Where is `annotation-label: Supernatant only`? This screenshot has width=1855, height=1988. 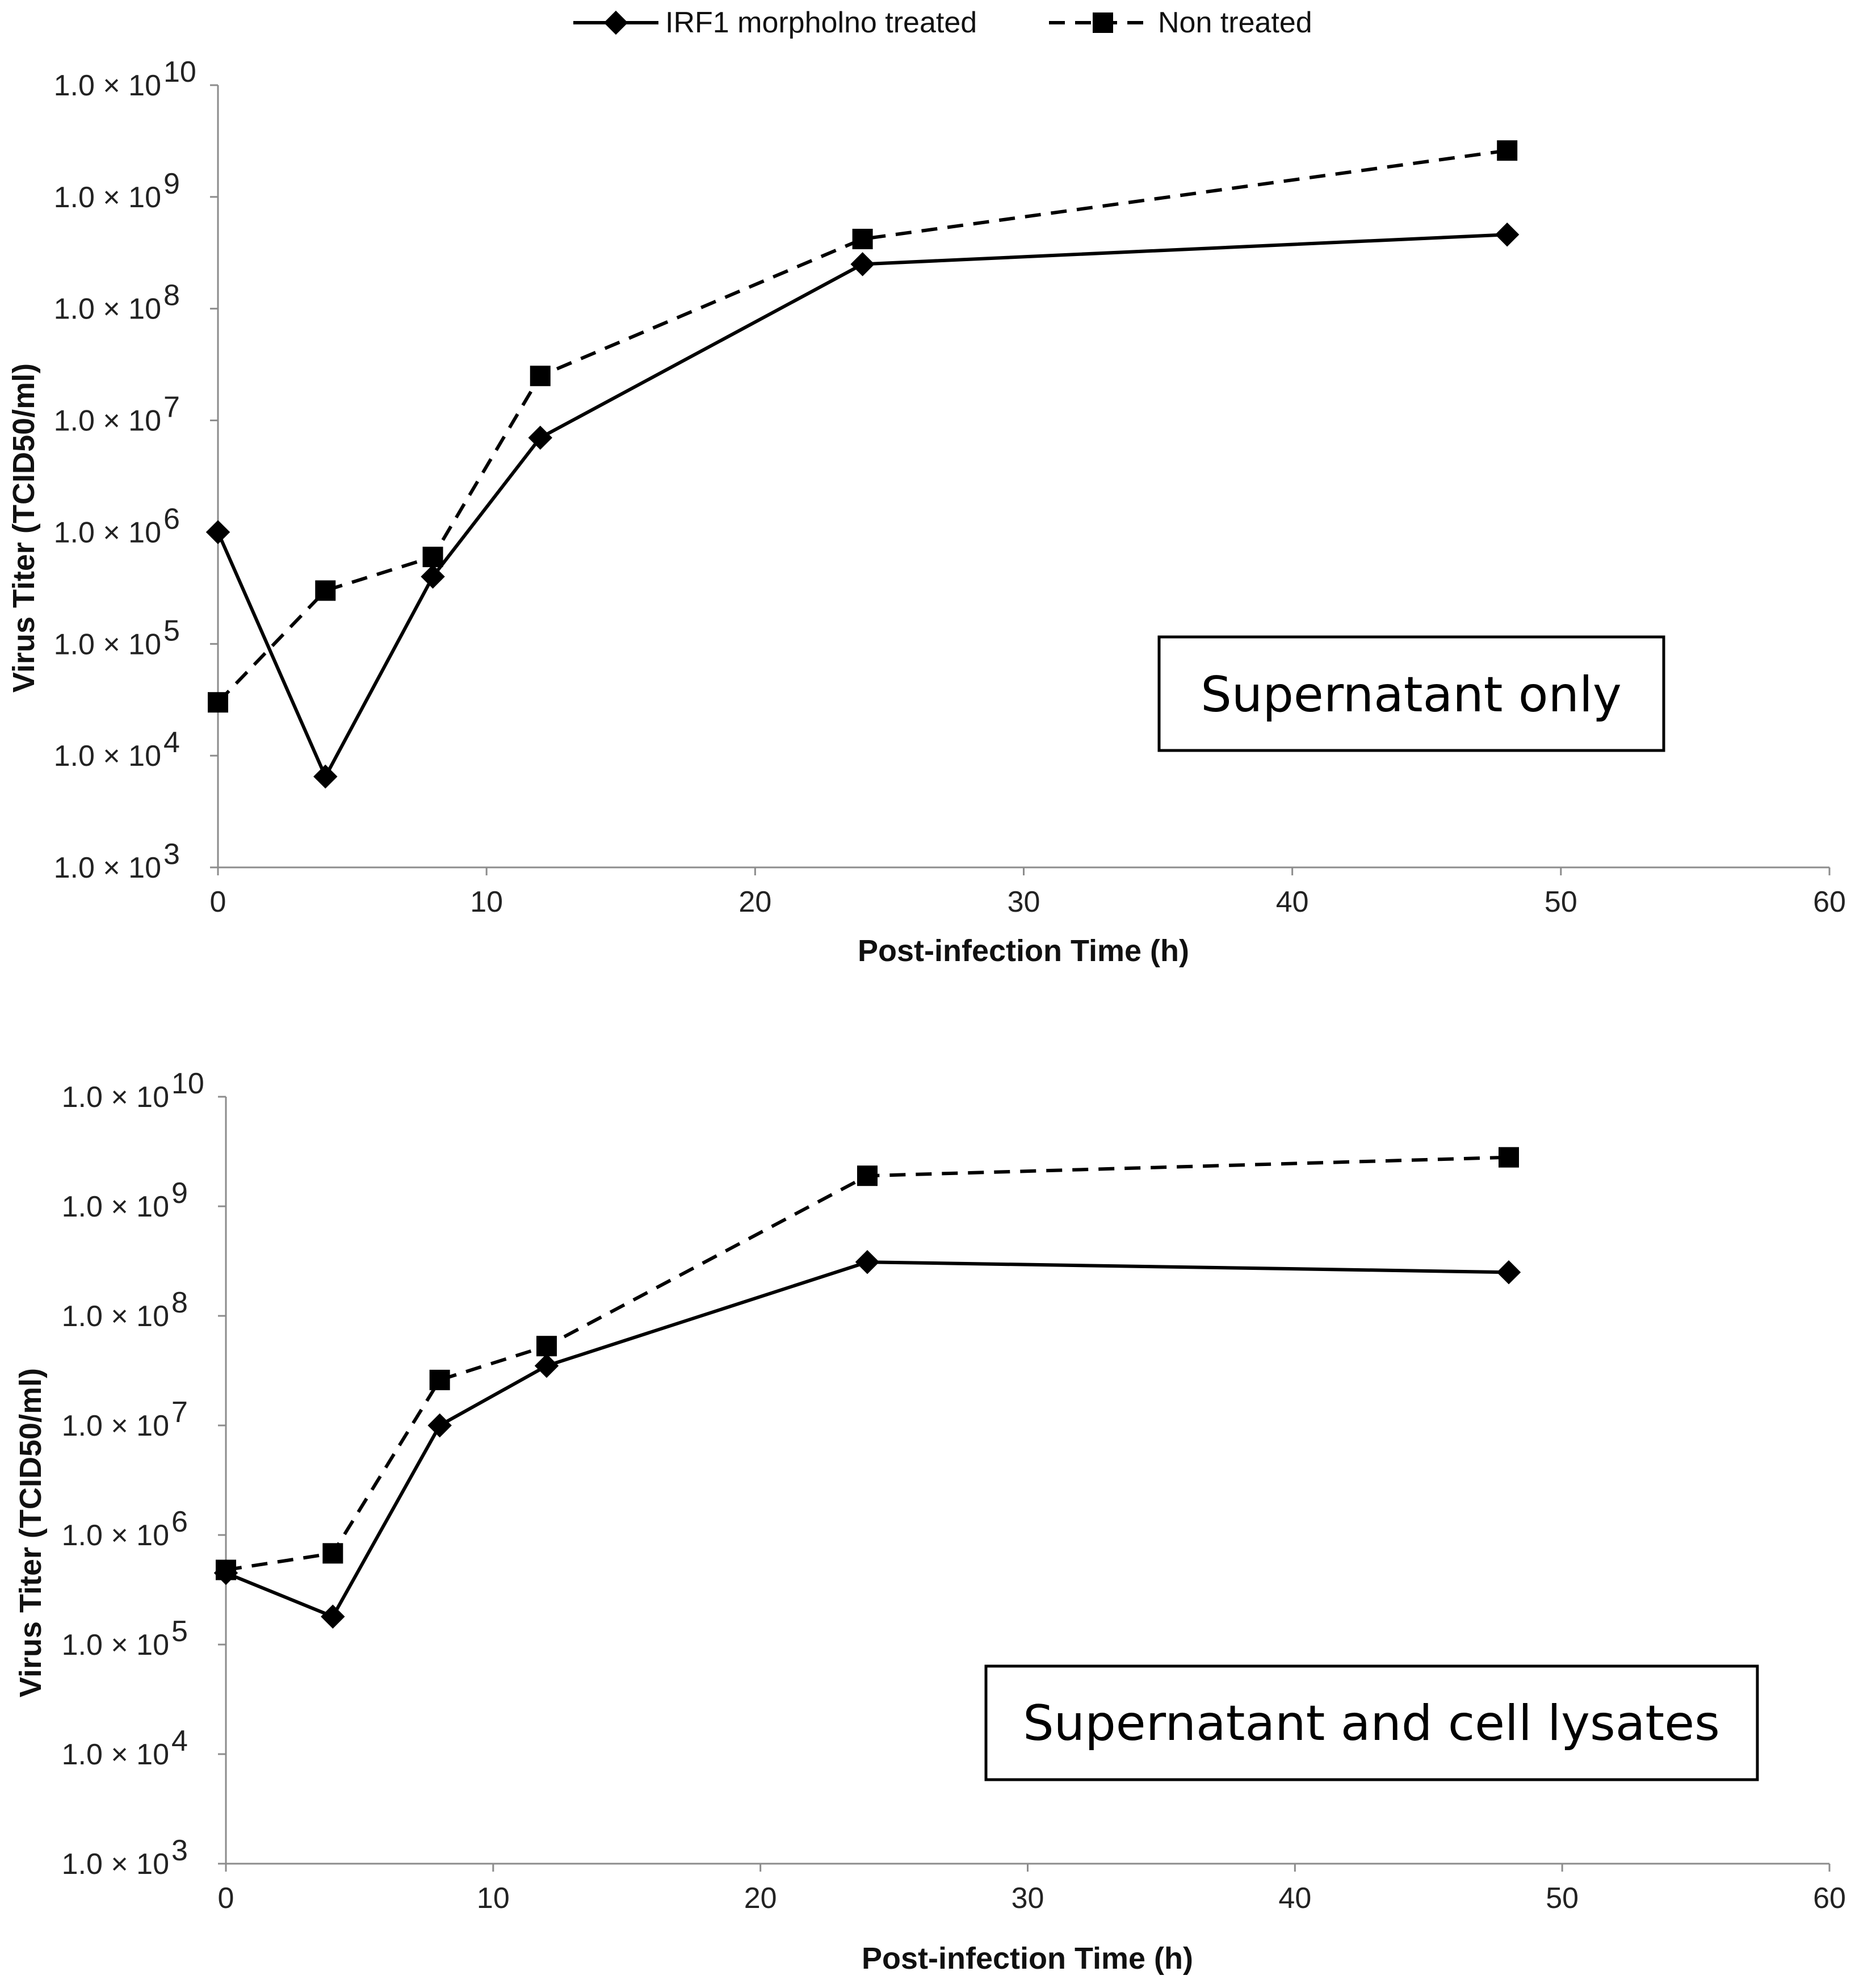 annotation-label: Supernatant only is located at coordinates (1411, 694).